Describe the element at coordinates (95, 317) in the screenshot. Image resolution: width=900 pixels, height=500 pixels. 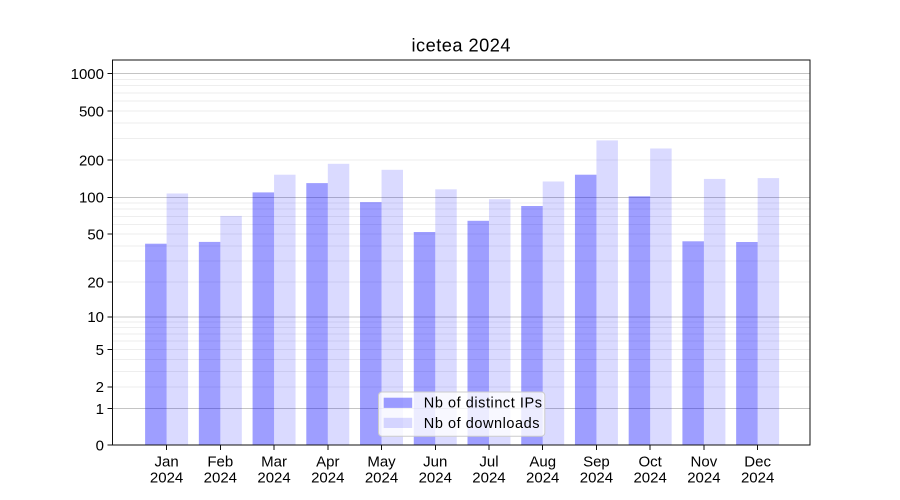
I see `svg-text: 10` at that location.